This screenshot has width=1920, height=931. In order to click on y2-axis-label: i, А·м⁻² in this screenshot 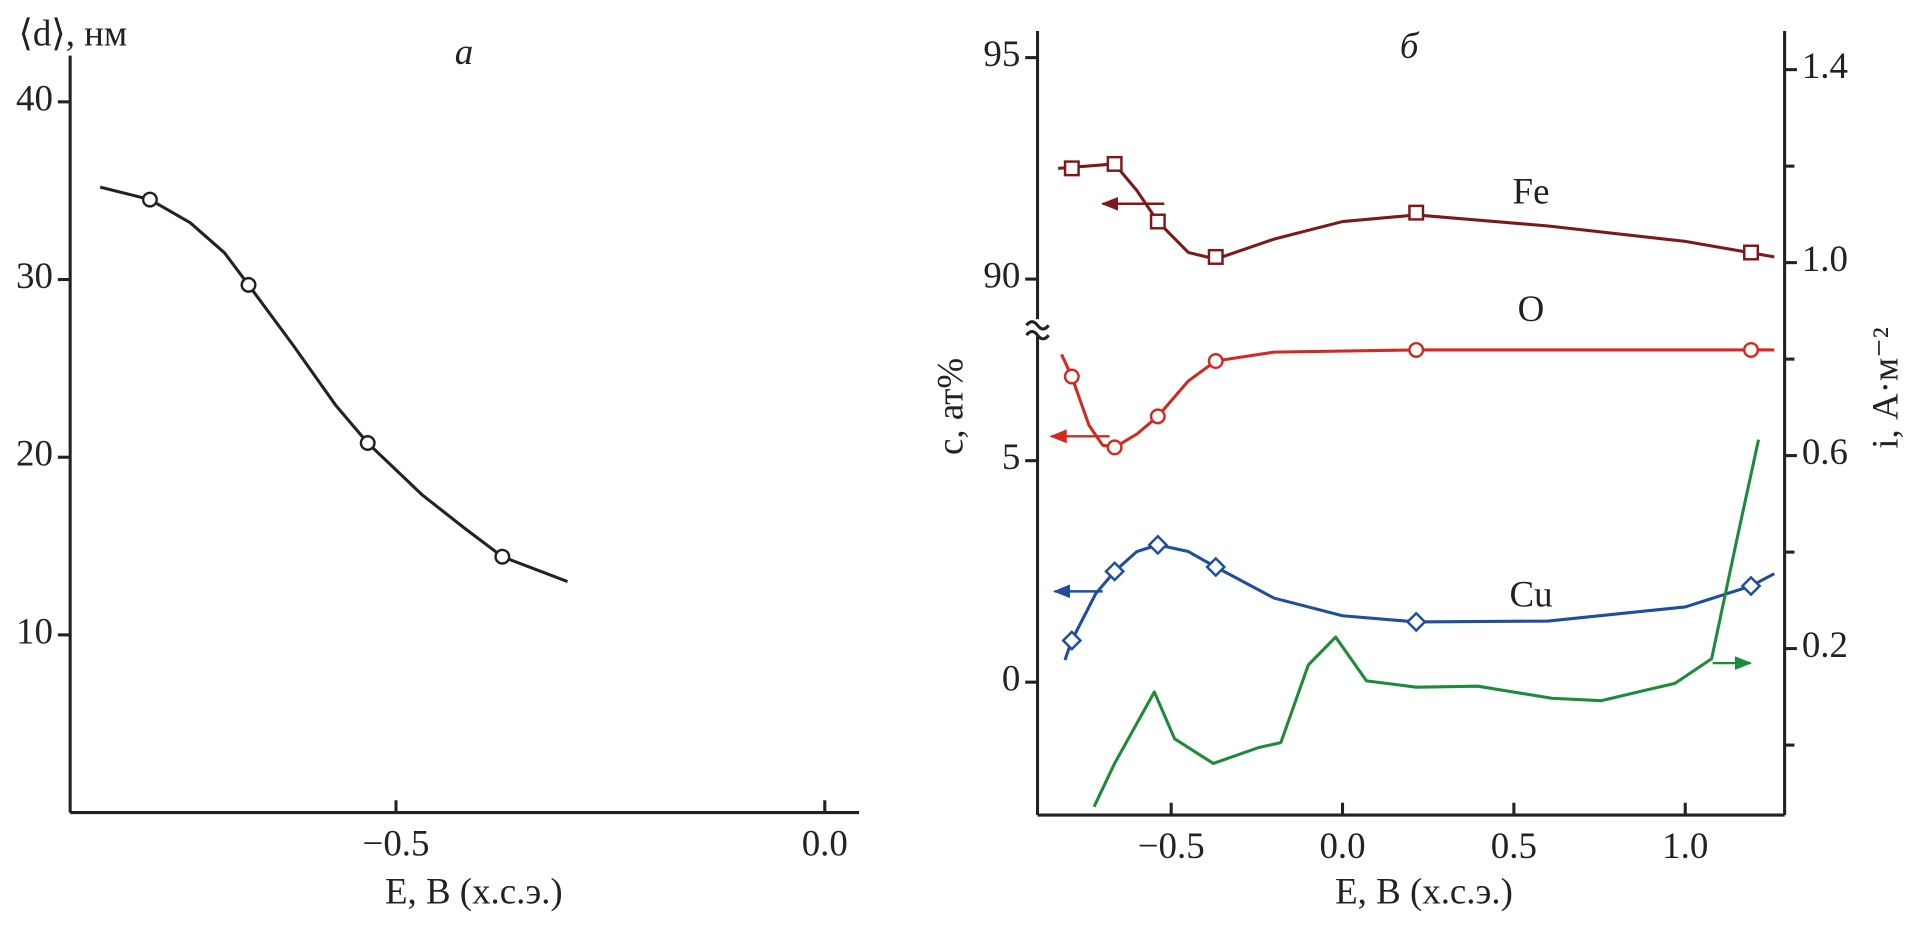, I will do `click(1885, 388)`.